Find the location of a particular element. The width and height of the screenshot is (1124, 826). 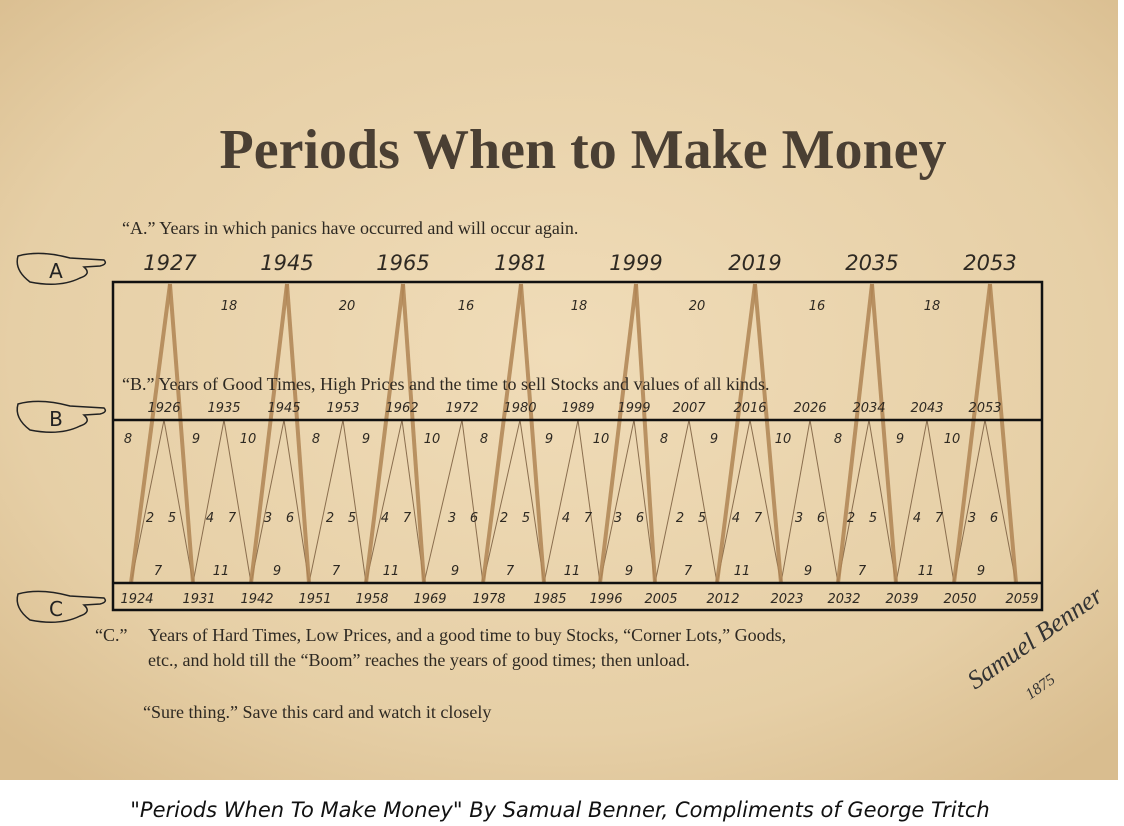

pointer-letter: A is located at coordinates (56, 271).